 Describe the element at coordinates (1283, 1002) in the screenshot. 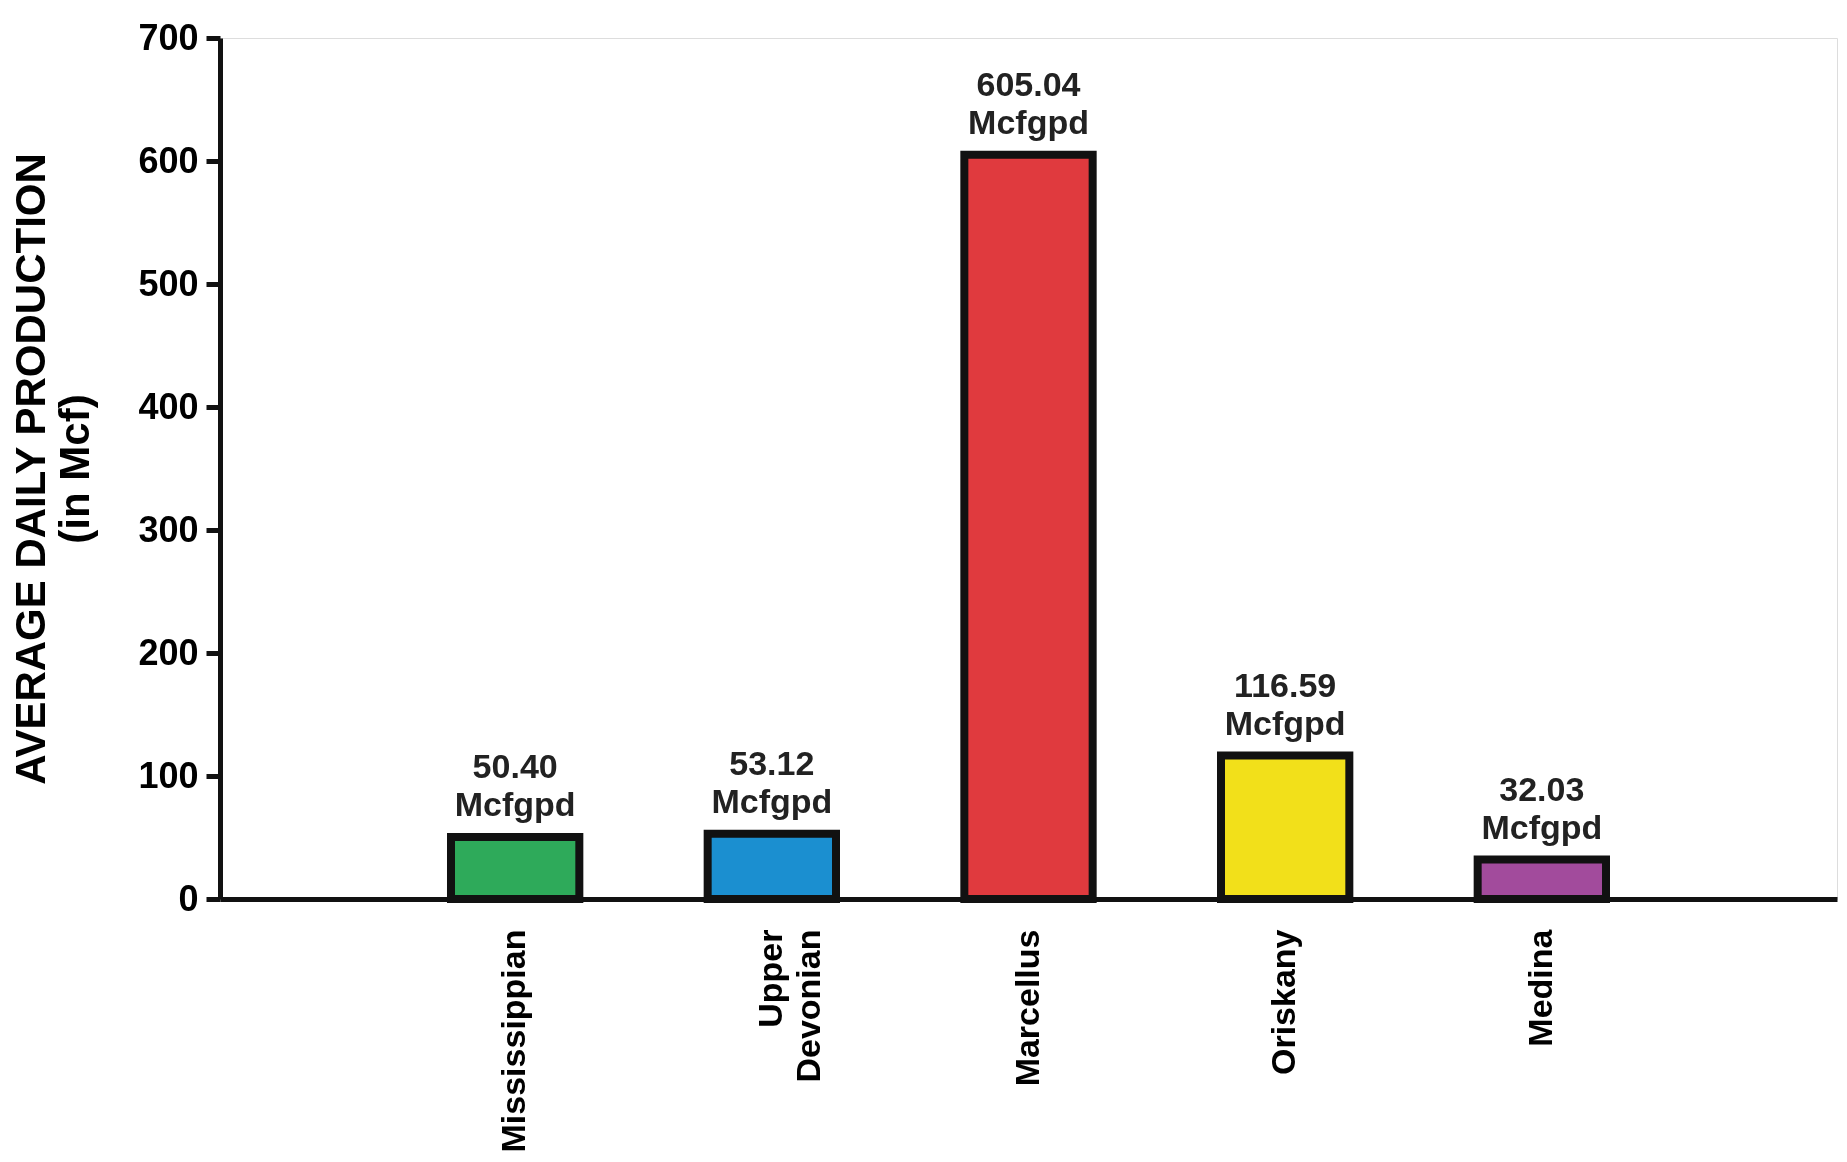

I see `x-tick-label: Oriskany` at that location.